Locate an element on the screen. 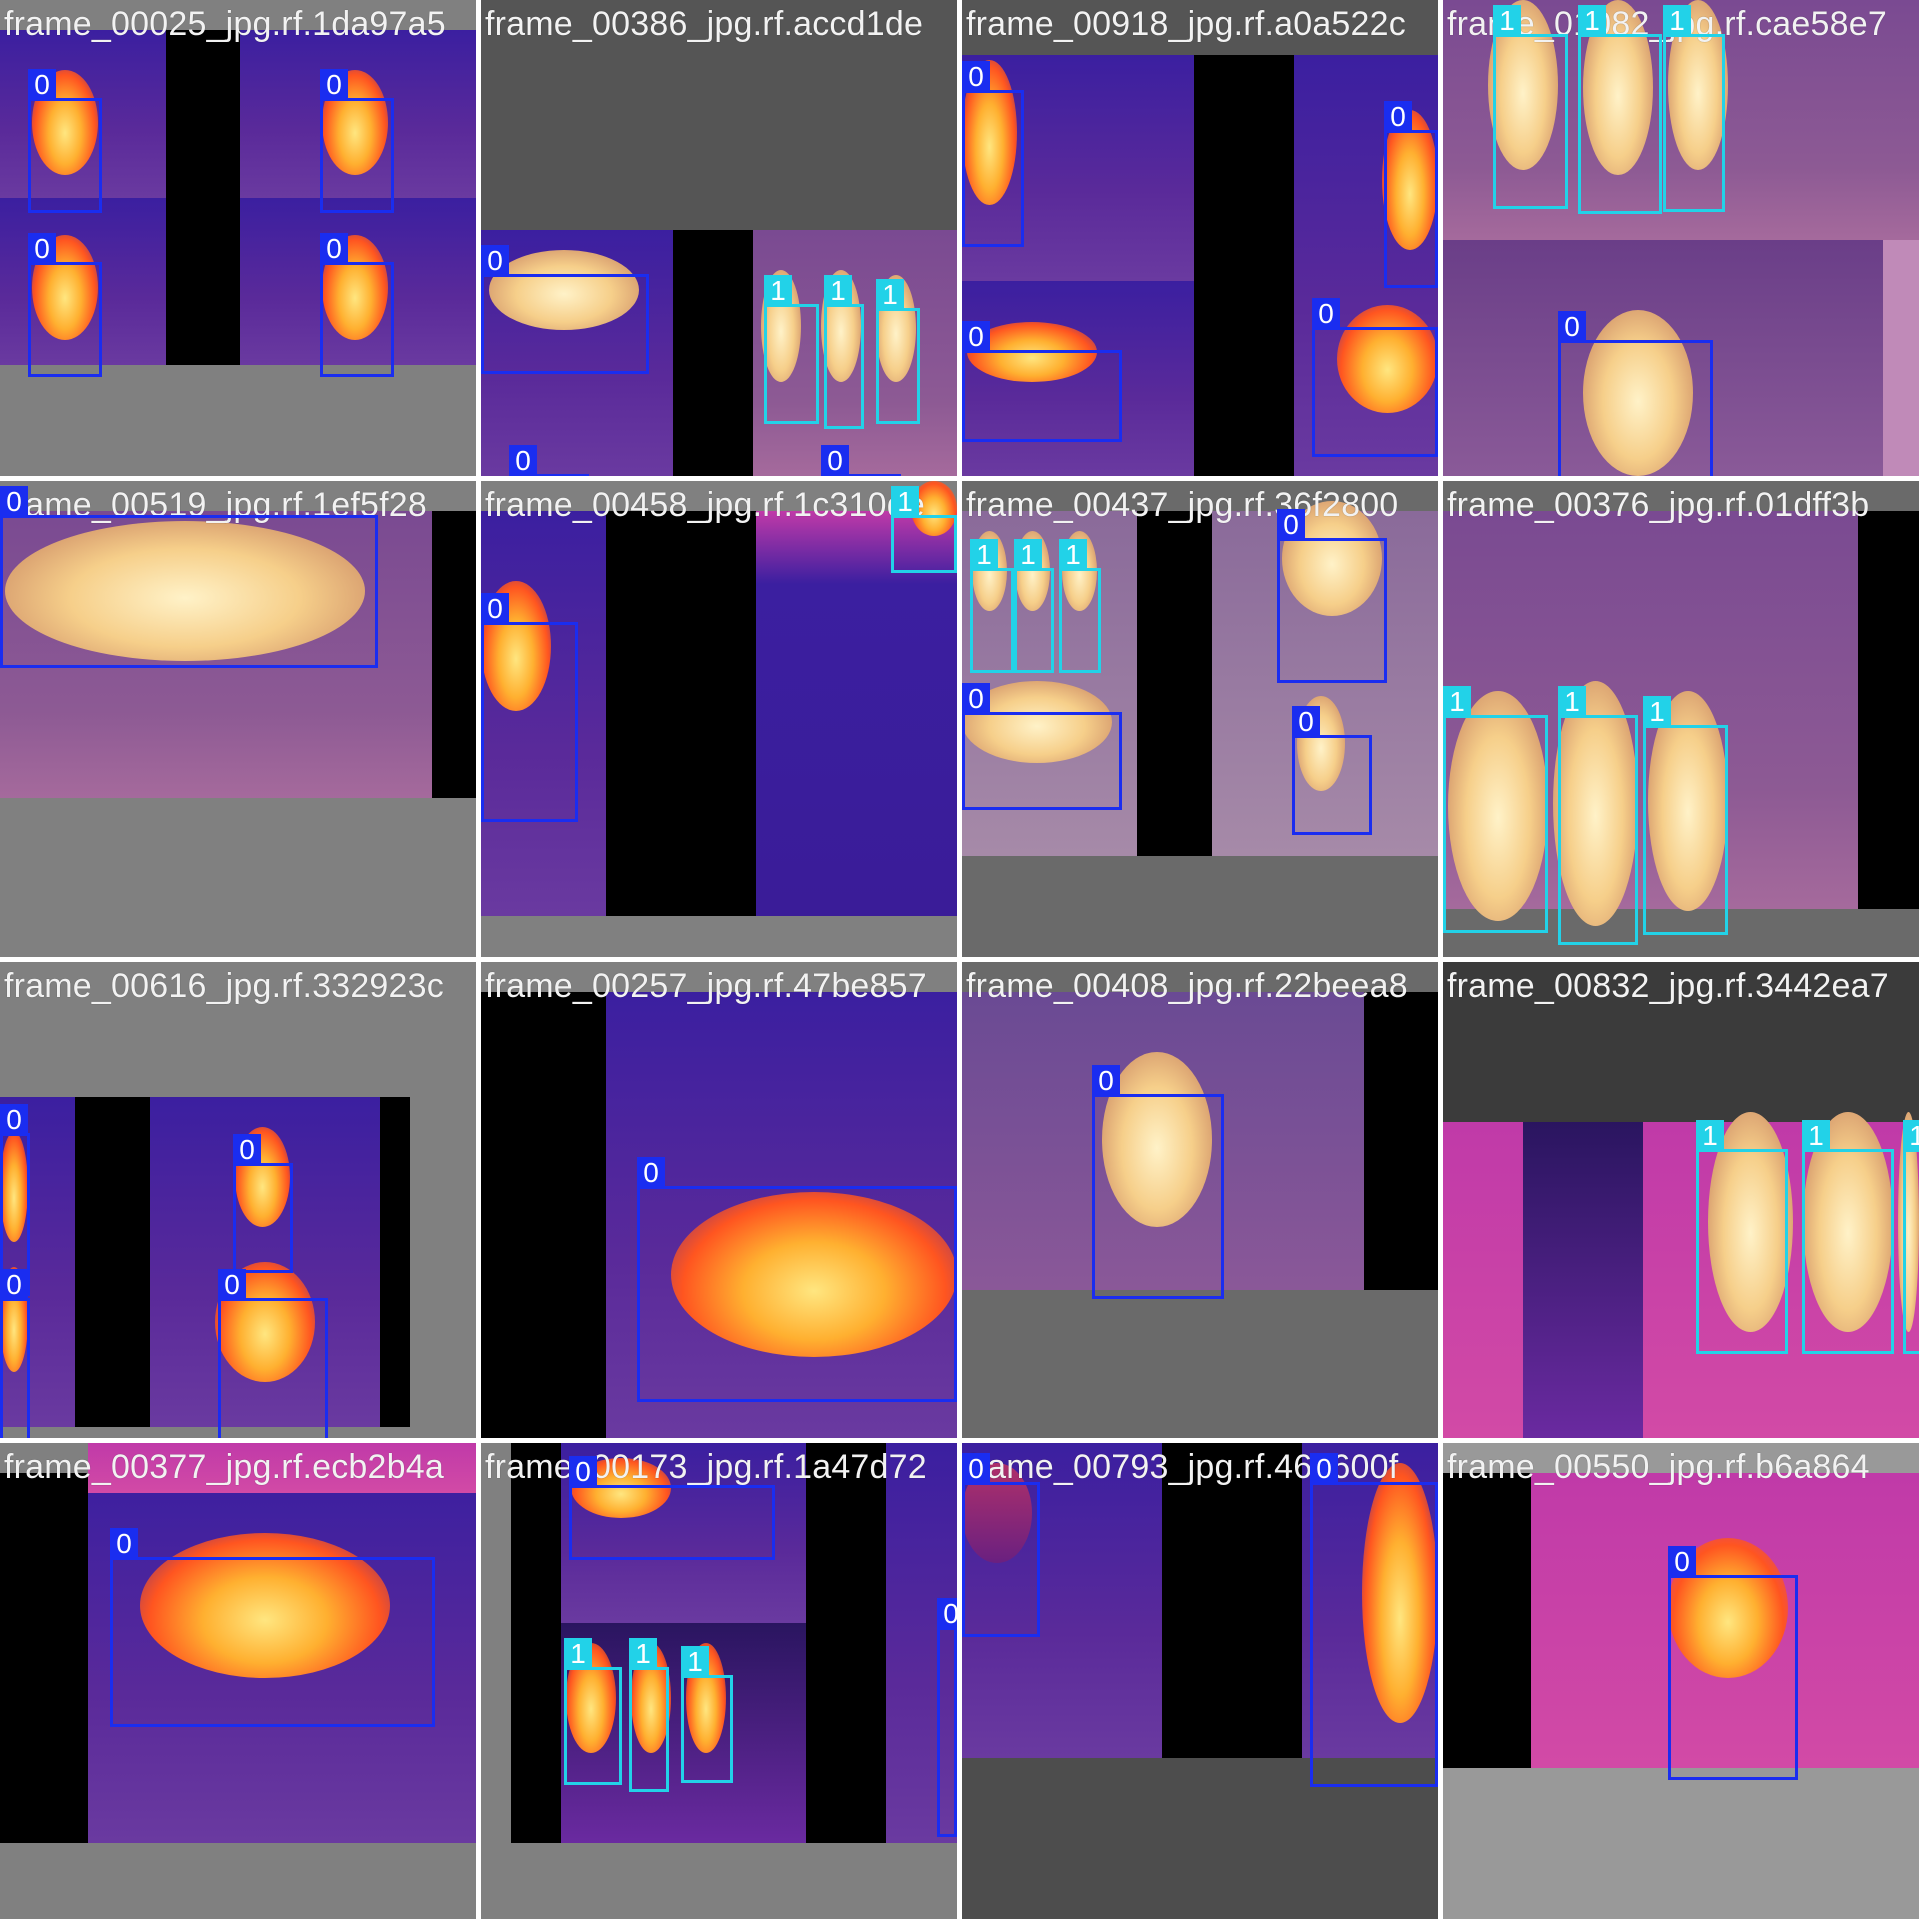 The image size is (1920, 1920). tile-filename: frame_00437_jpg.rf.36f2800 is located at coordinates (1182, 505).